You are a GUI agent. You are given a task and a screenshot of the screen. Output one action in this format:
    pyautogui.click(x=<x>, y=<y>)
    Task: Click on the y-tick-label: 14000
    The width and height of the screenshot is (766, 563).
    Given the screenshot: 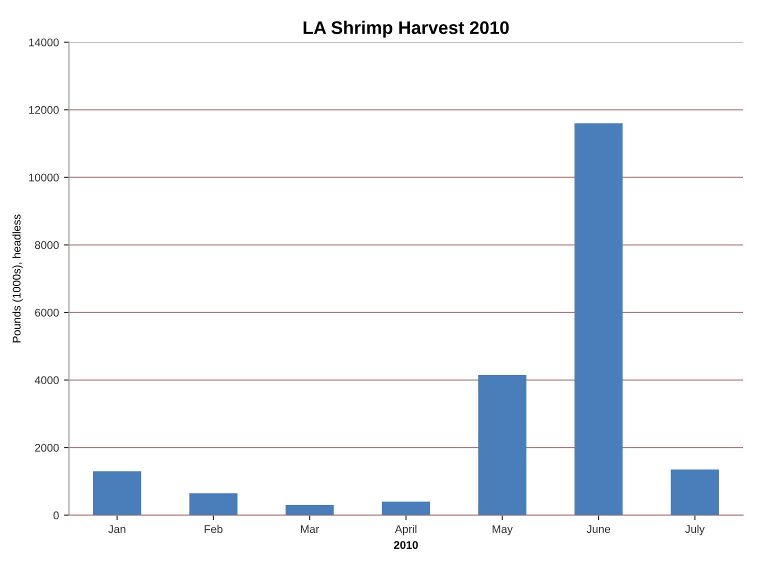 What is the action you would take?
    pyautogui.click(x=44, y=42)
    